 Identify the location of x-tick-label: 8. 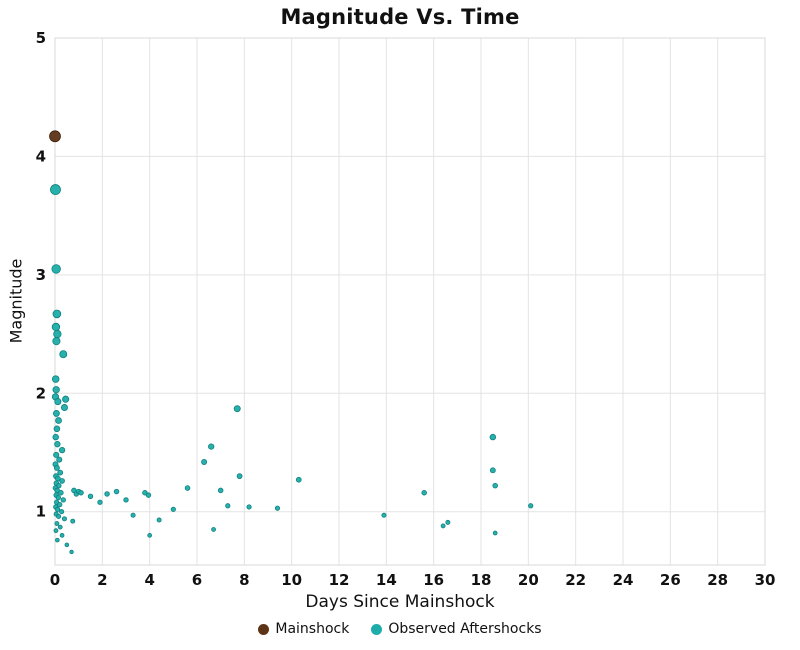
(244, 580).